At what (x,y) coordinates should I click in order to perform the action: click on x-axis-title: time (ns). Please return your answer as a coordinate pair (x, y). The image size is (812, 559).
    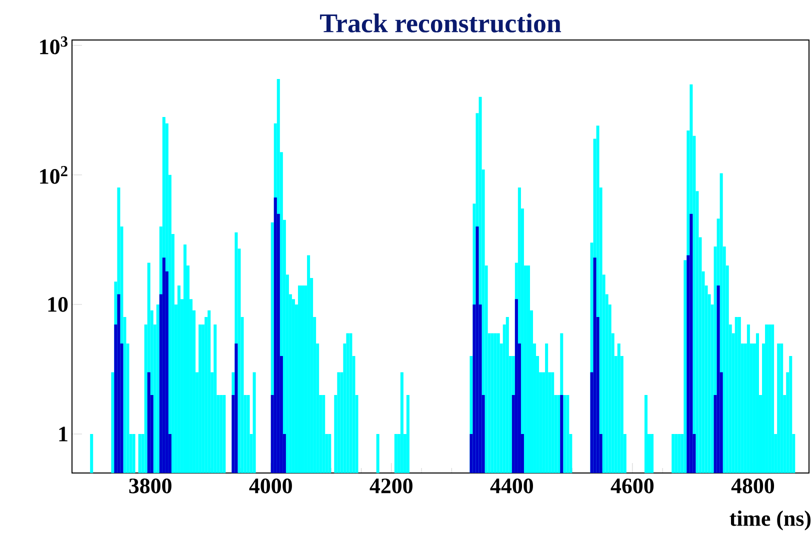
    Looking at the image, I should click on (770, 520).